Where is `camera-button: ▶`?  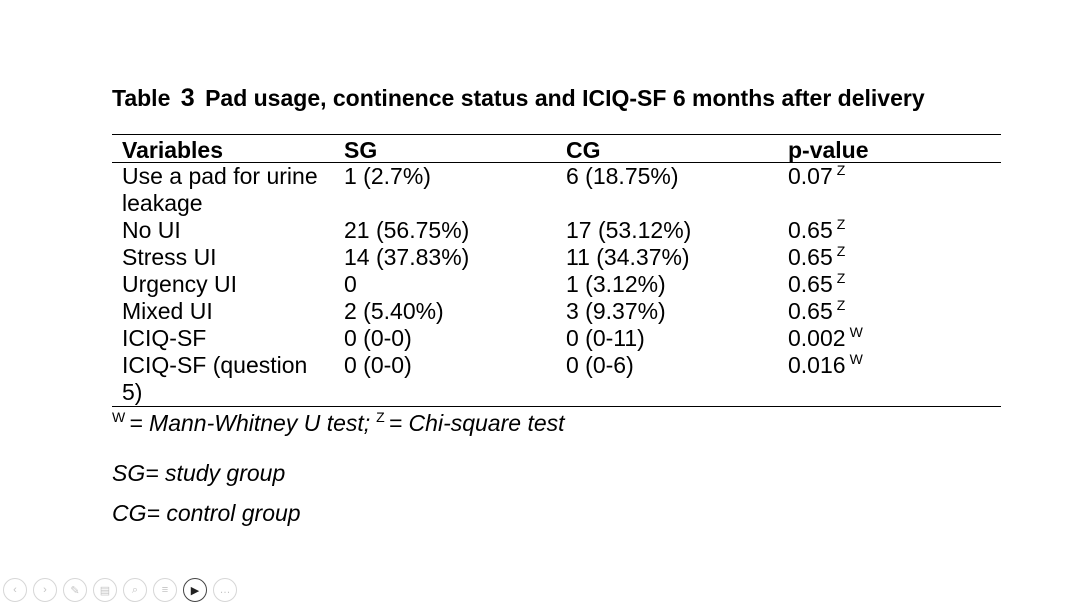
camera-button: ▶ is located at coordinates (195, 590).